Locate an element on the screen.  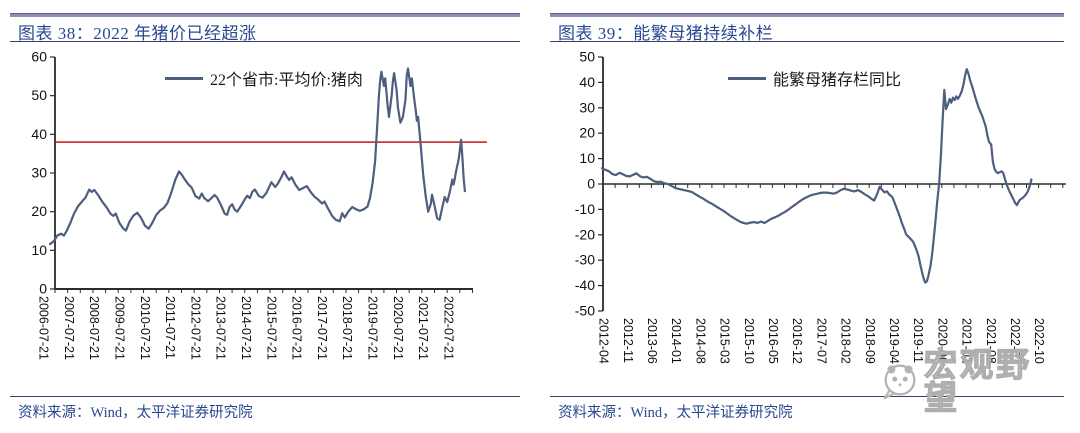
figure-39-title: 图表 39：能繁母猪持续补栏 is located at coordinates (666, 33).